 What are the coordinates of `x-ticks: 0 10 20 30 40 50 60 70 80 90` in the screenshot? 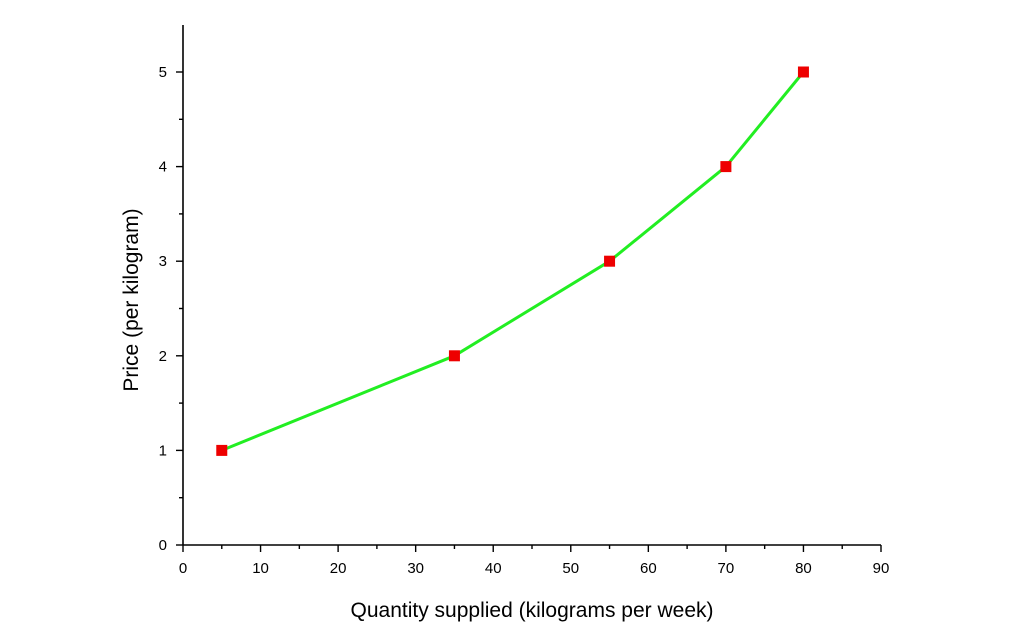 It's located at (534, 561).